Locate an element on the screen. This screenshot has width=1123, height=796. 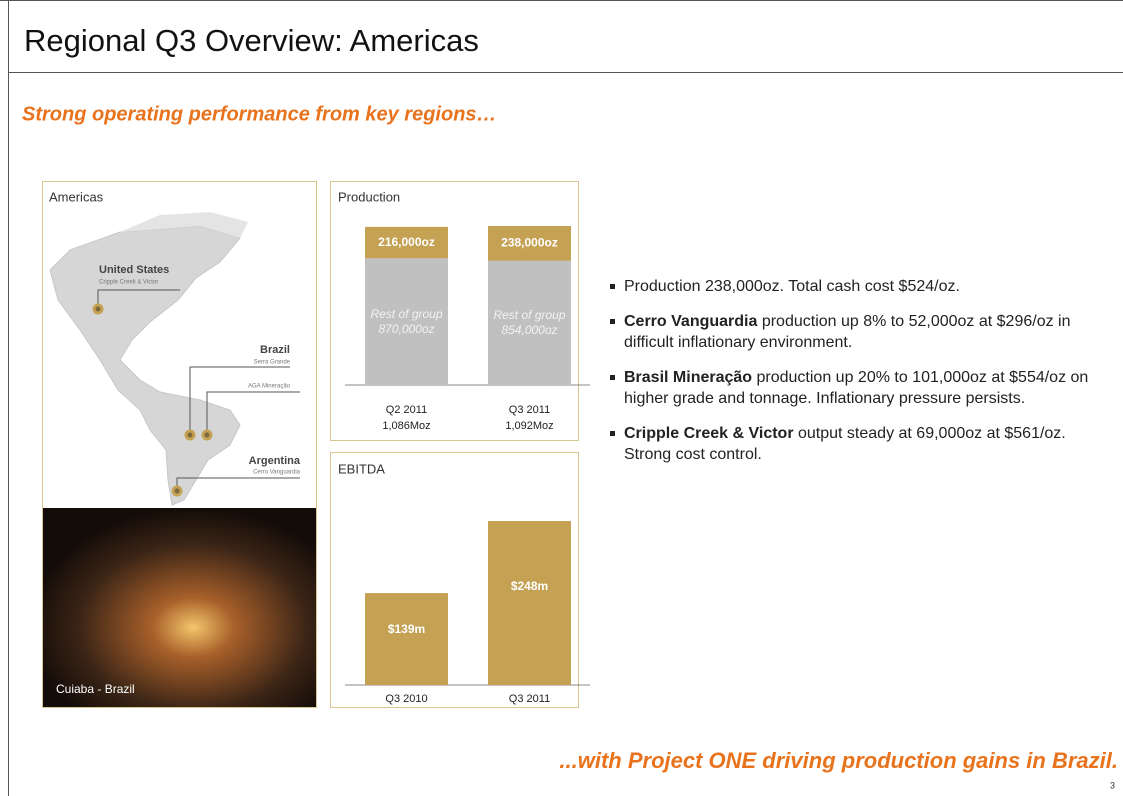
photo-caption: Cuiaba - Brazil is located at coordinates (95, 689).